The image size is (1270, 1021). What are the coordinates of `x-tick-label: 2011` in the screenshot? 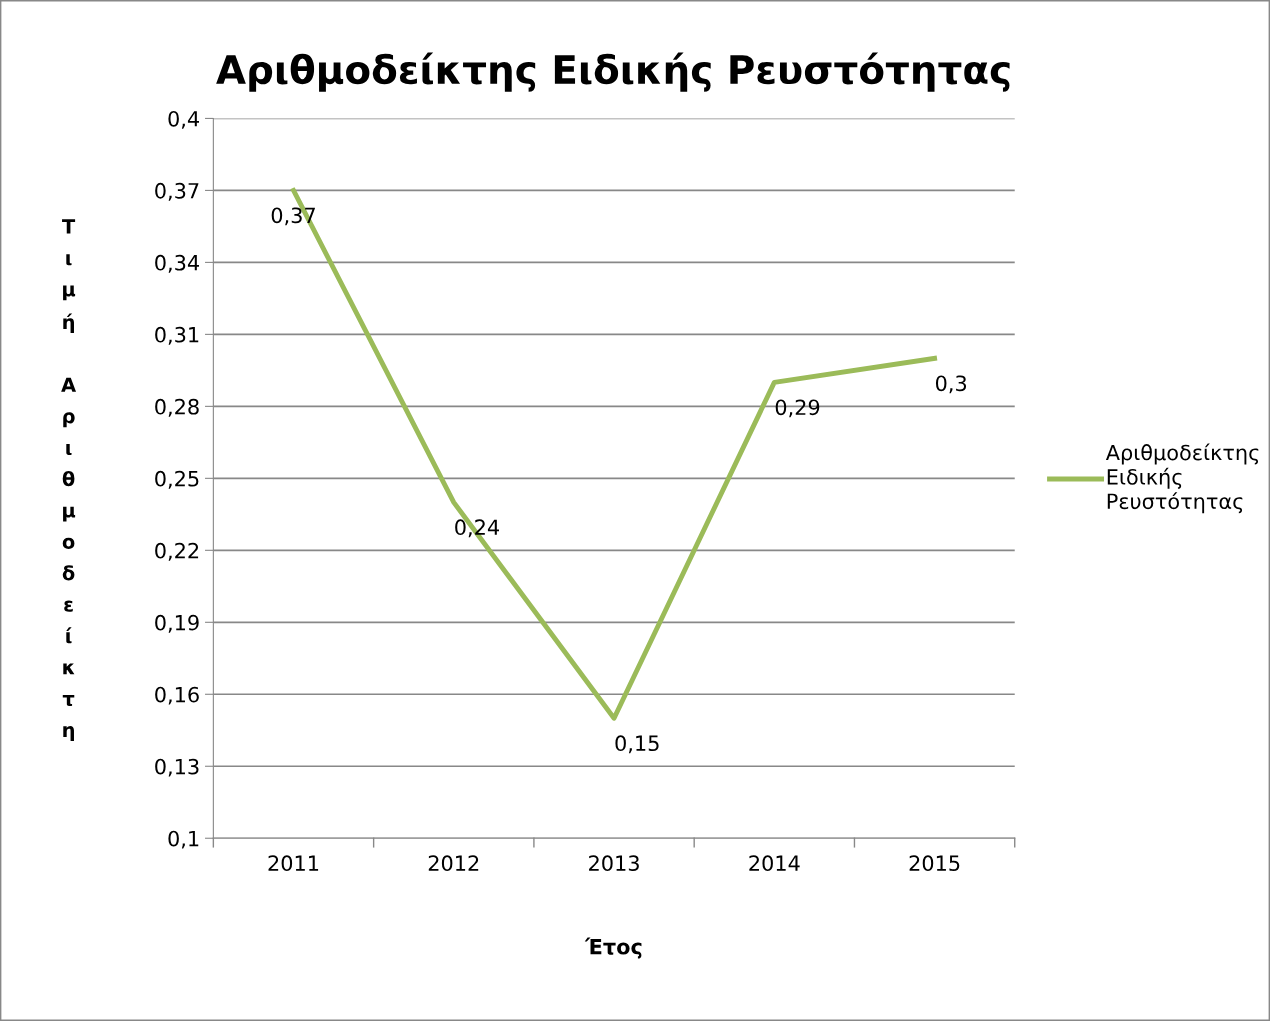 It's located at (293, 863).